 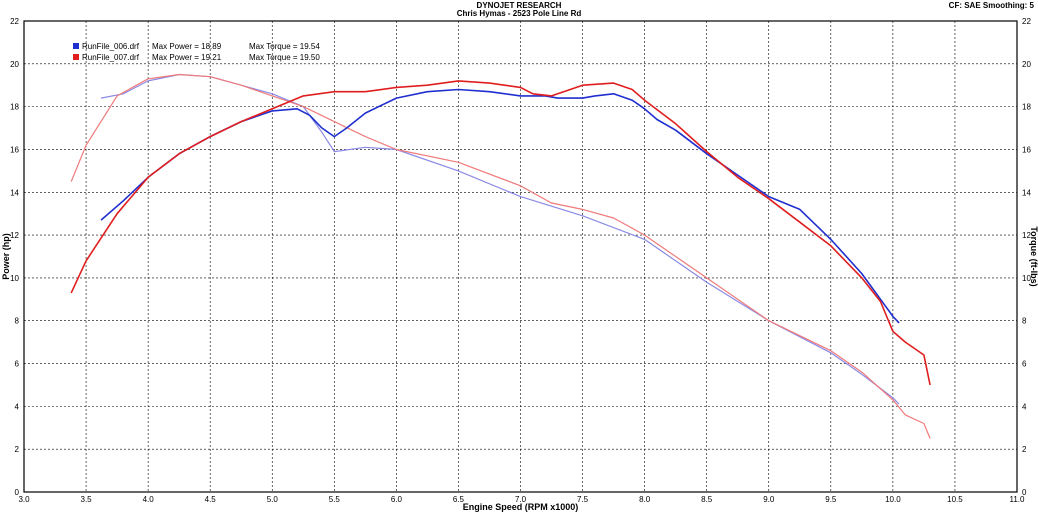 What do you see at coordinates (1026, 64) in the screenshot?
I see `y2-tick-label: 20` at bounding box center [1026, 64].